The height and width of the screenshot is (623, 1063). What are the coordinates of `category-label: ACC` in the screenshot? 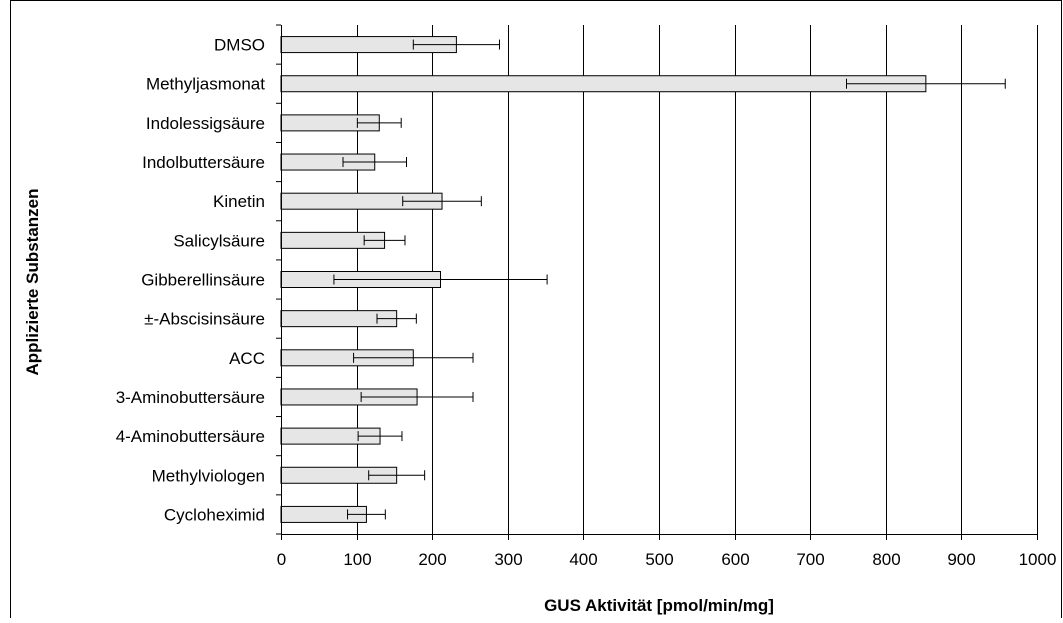 It's located at (247, 358).